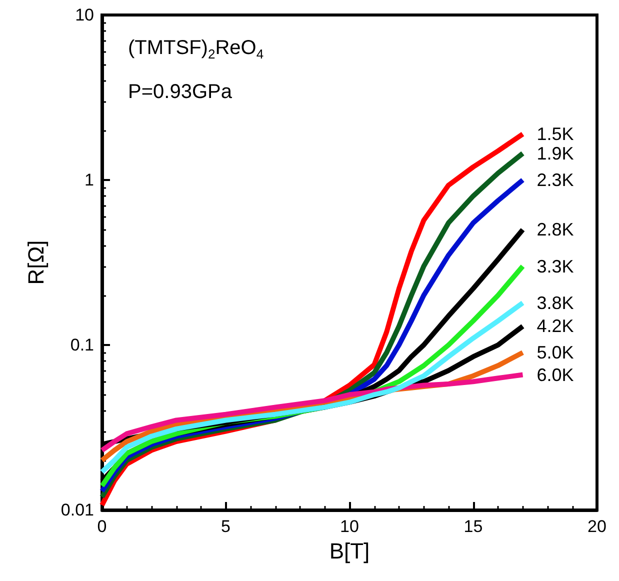  I want to click on y-tick-label: 0.1, so click(82, 345).